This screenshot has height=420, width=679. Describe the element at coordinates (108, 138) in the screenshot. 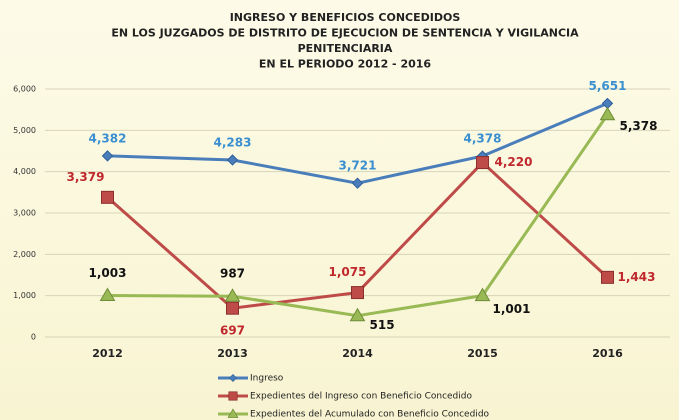

I see `data-label: 4,382` at that location.